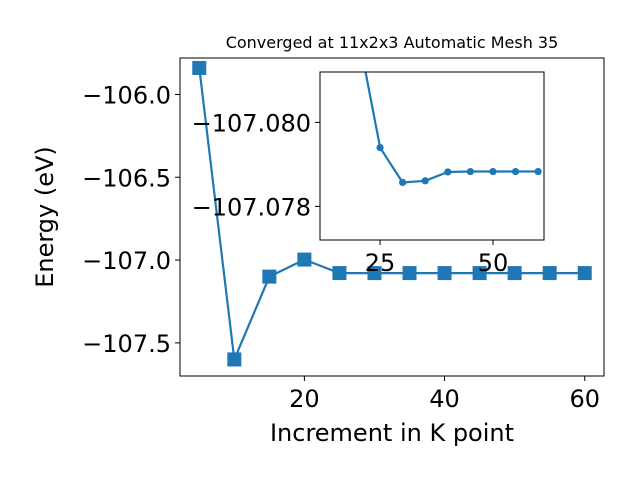 The width and height of the screenshot is (640, 480). Describe the element at coordinates (131, 219) in the screenshot. I see `main-y-ticks: −107.5 −107.0 −106.5 −106.0` at that location.